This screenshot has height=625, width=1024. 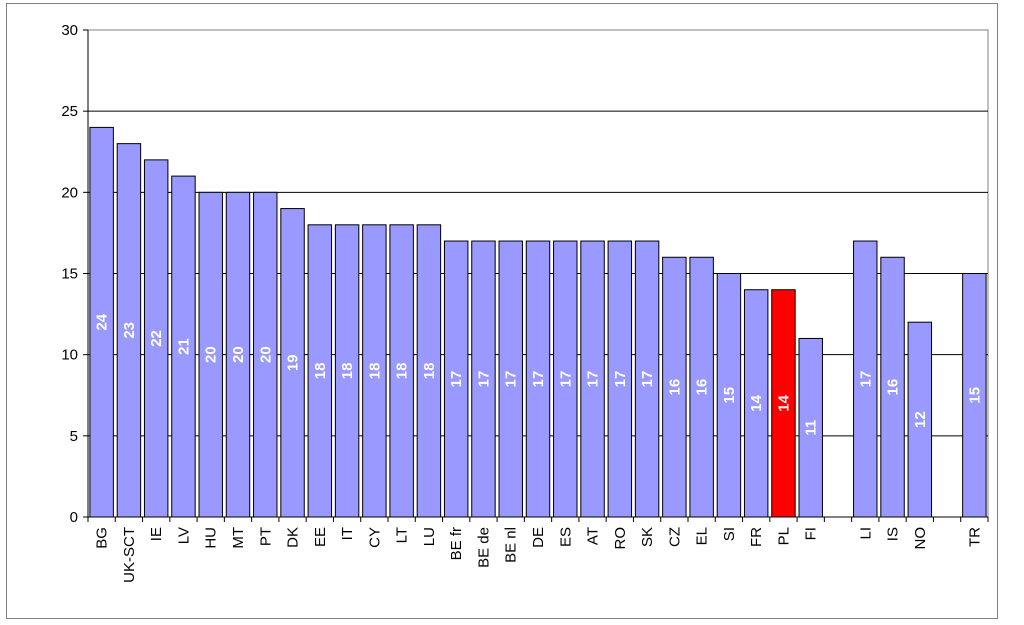 I want to click on bar-sk, so click(x=647, y=379).